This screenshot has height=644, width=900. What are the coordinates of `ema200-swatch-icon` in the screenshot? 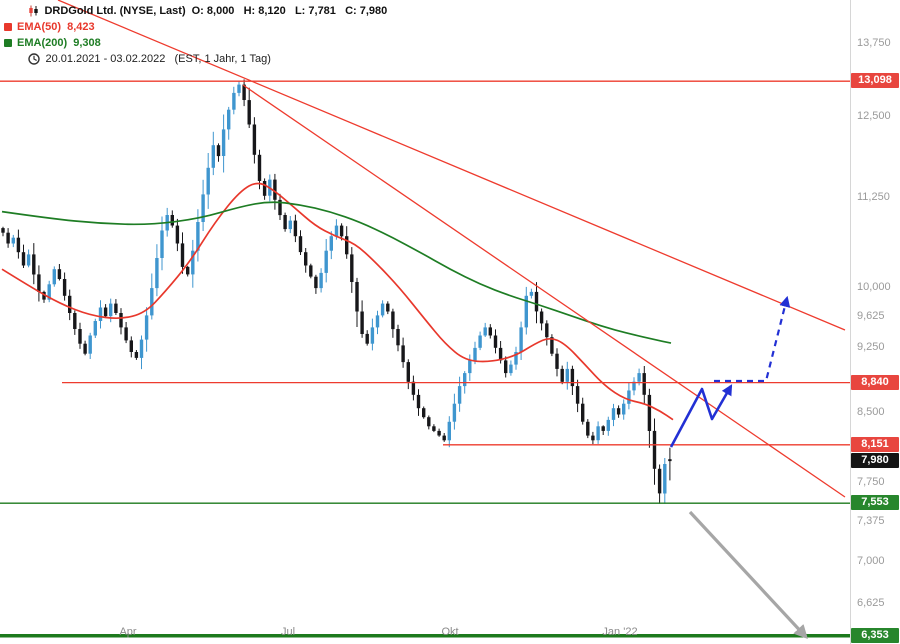 It's located at (8, 43).